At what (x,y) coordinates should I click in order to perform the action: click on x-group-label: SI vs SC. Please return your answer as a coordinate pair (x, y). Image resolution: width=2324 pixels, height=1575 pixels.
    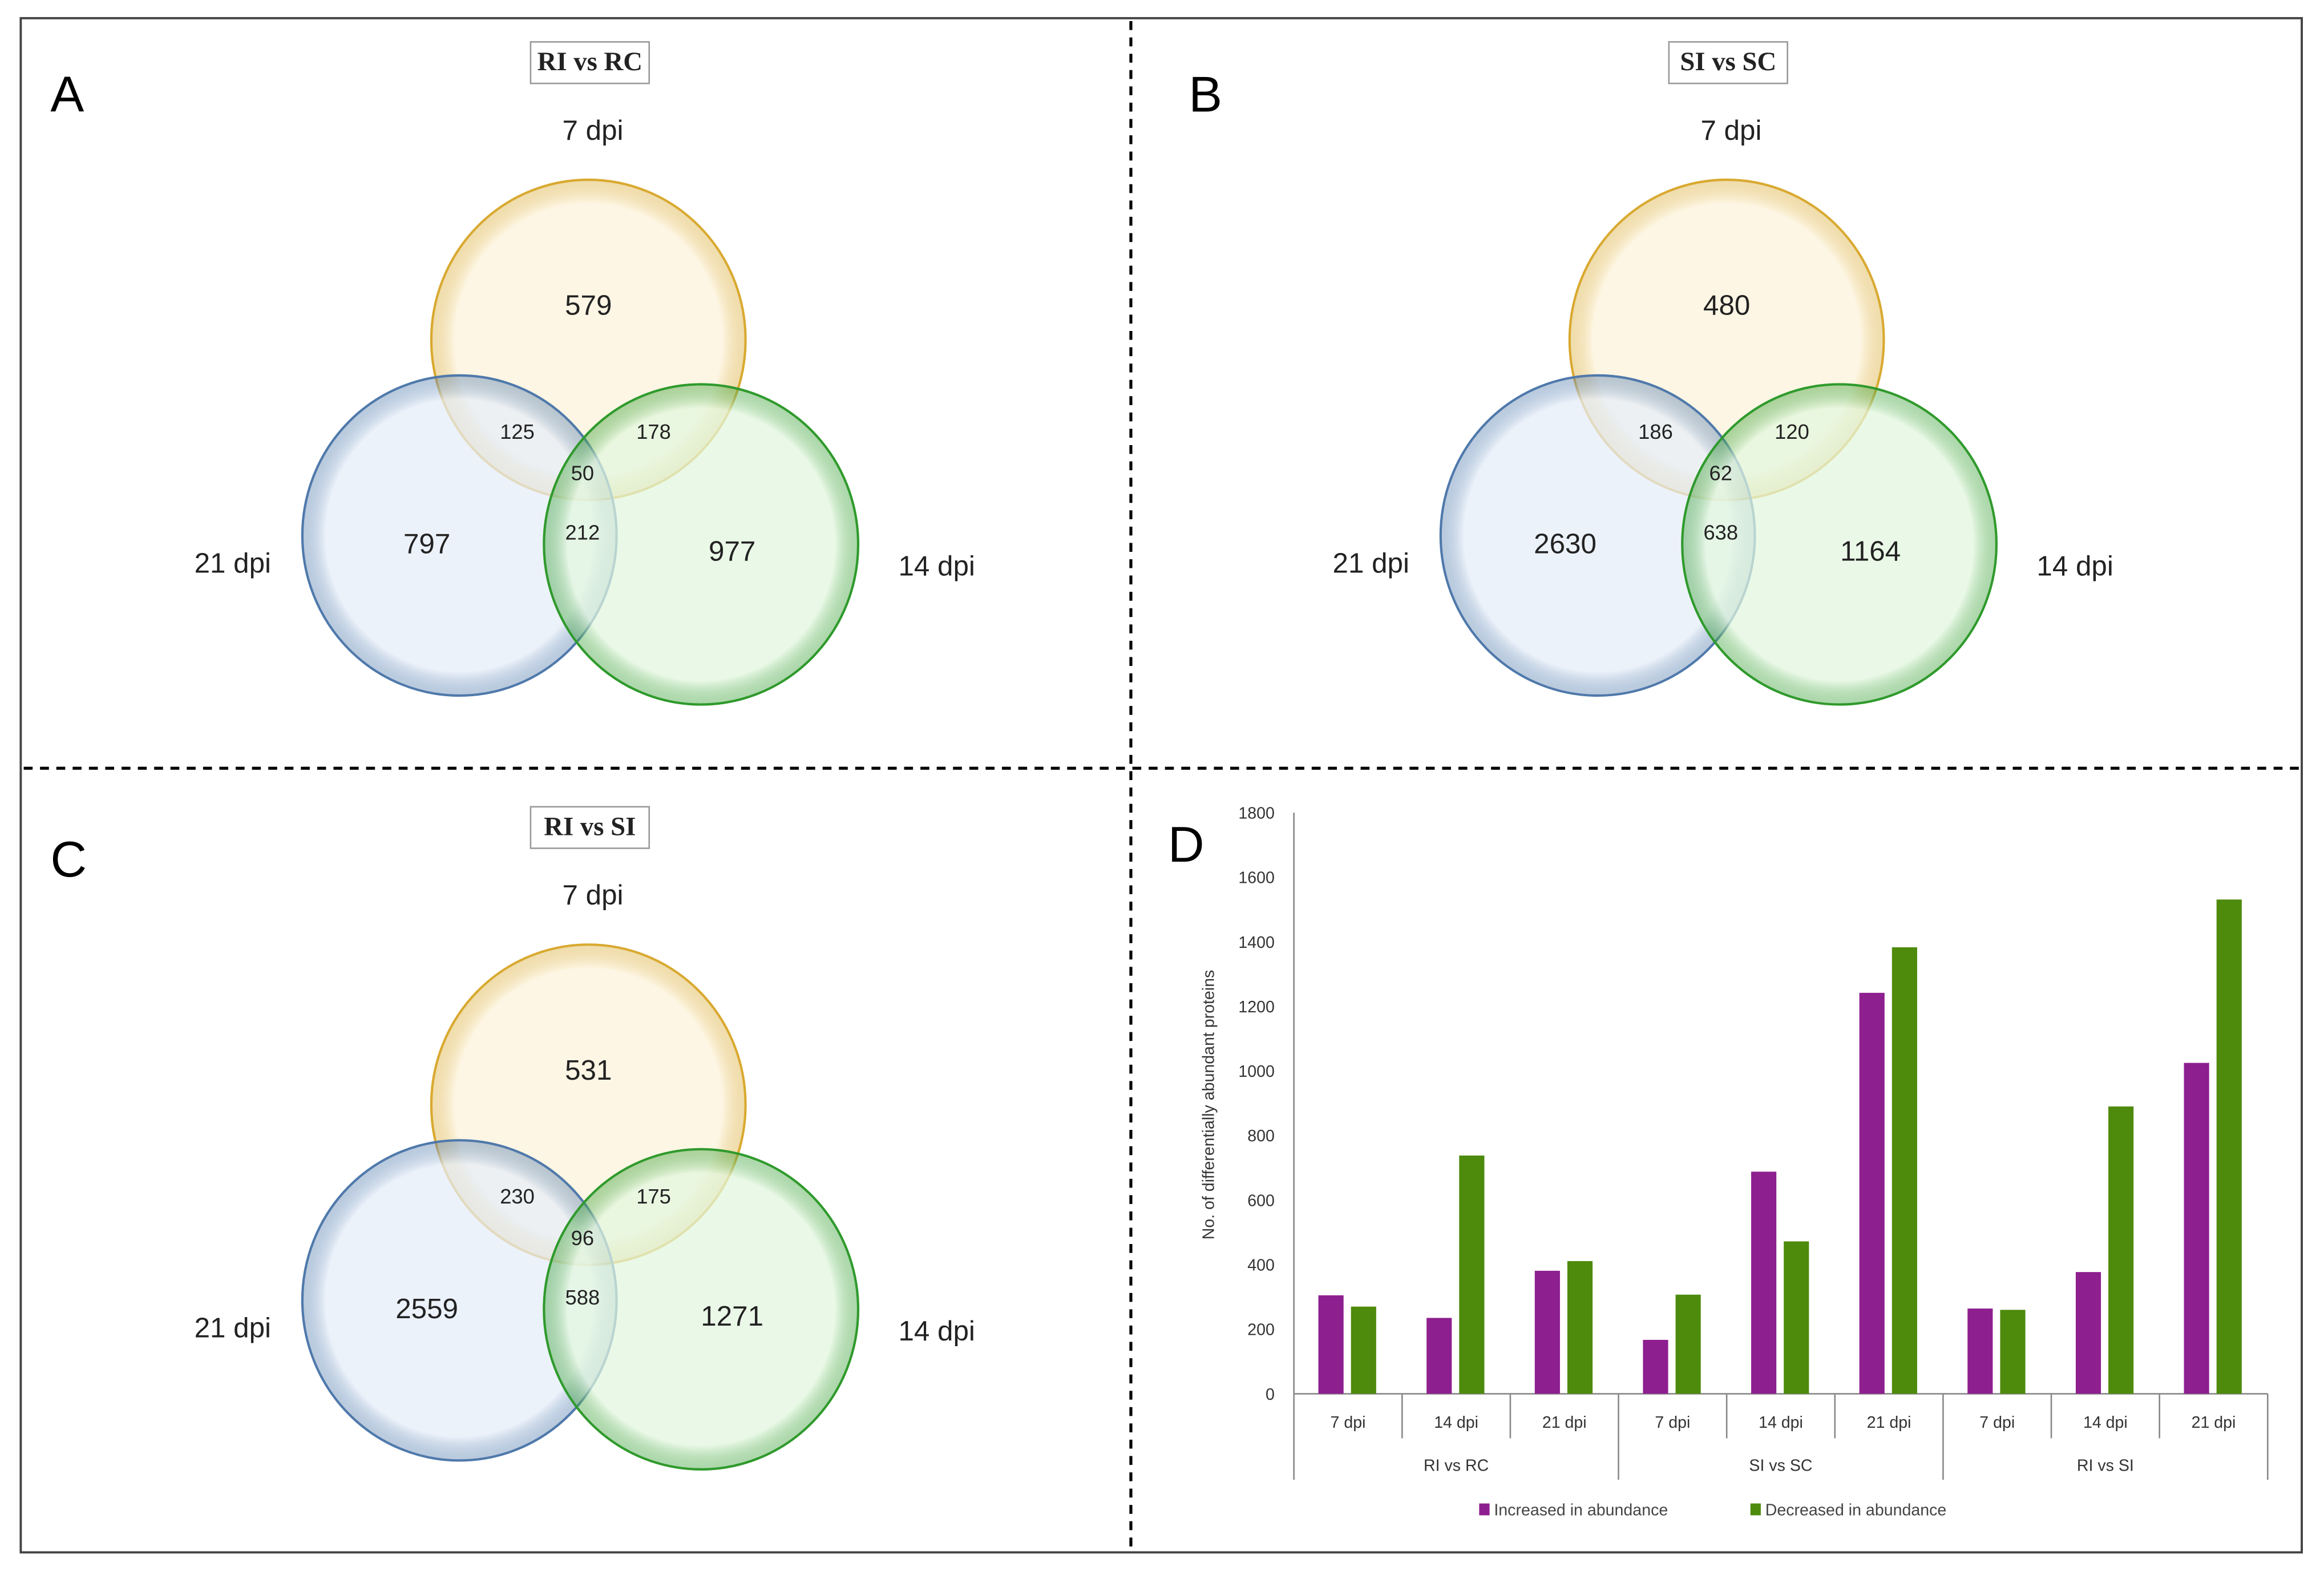
    Looking at the image, I should click on (1780, 1465).